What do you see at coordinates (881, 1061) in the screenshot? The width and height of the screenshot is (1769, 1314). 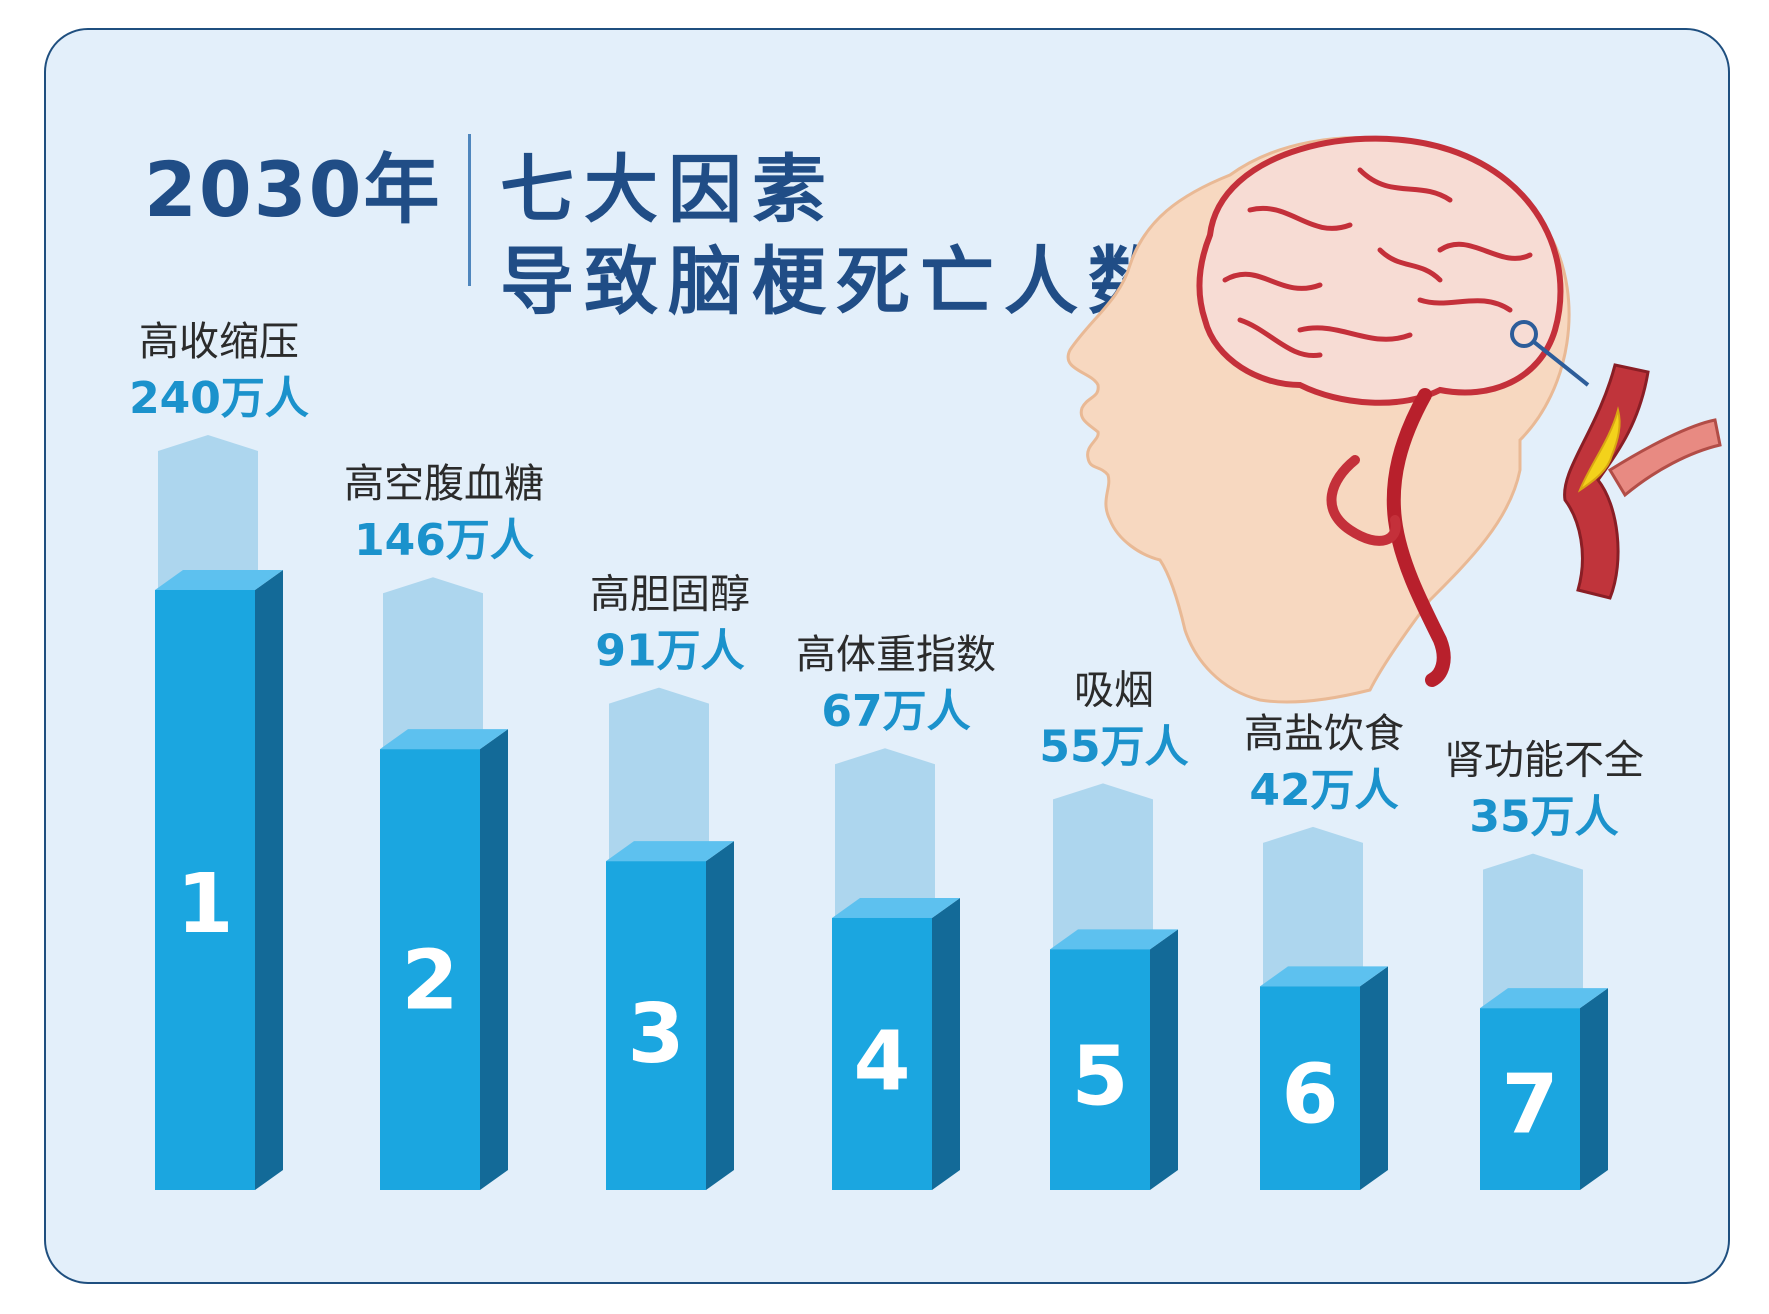 I see `bar-rank-label: 4` at bounding box center [881, 1061].